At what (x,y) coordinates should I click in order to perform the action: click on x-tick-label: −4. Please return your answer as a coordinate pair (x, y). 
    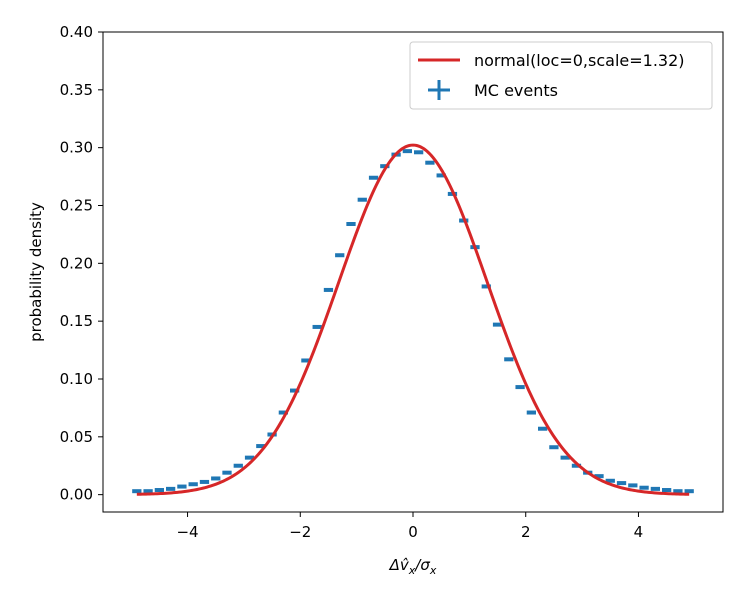
    Looking at the image, I should click on (187, 532).